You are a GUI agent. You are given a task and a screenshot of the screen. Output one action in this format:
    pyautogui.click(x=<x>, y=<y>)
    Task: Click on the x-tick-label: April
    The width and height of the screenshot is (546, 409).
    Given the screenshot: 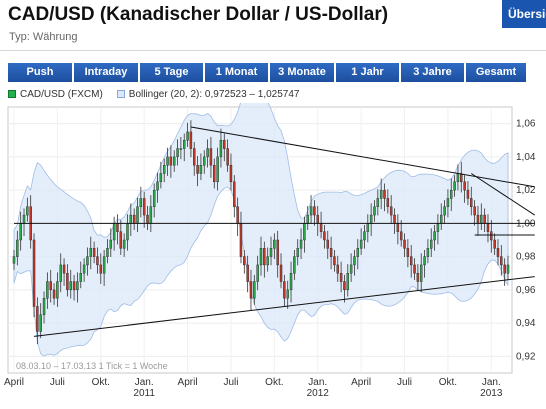 What is the action you would take?
    pyautogui.click(x=361, y=382)
    